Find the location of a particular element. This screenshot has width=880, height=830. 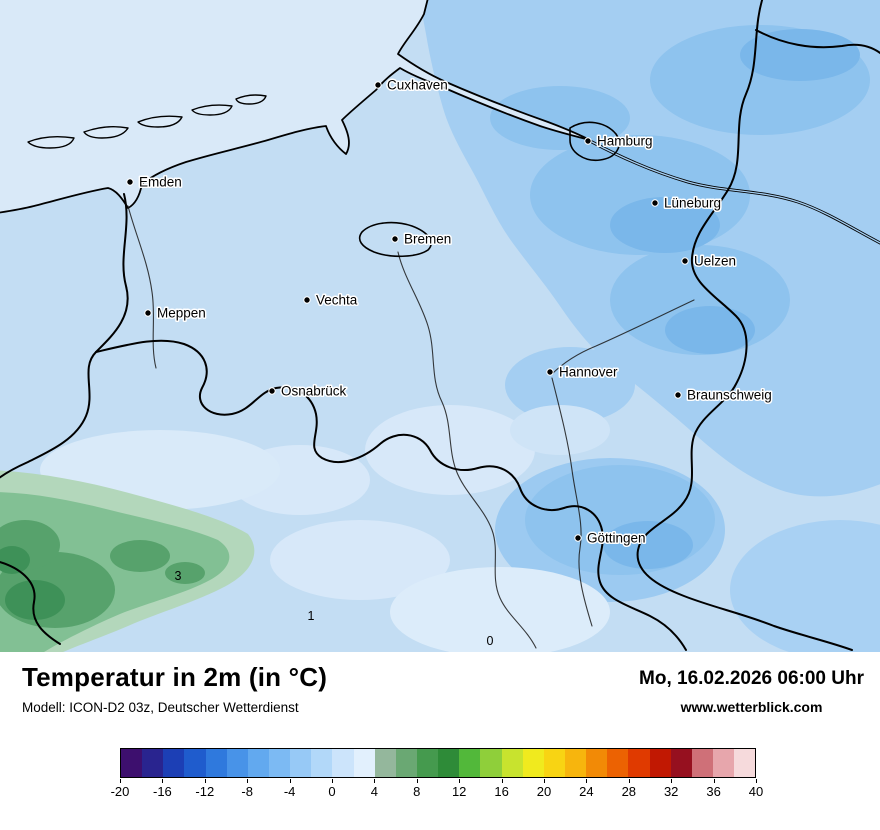

hamburg-border is located at coordinates (594, 141).